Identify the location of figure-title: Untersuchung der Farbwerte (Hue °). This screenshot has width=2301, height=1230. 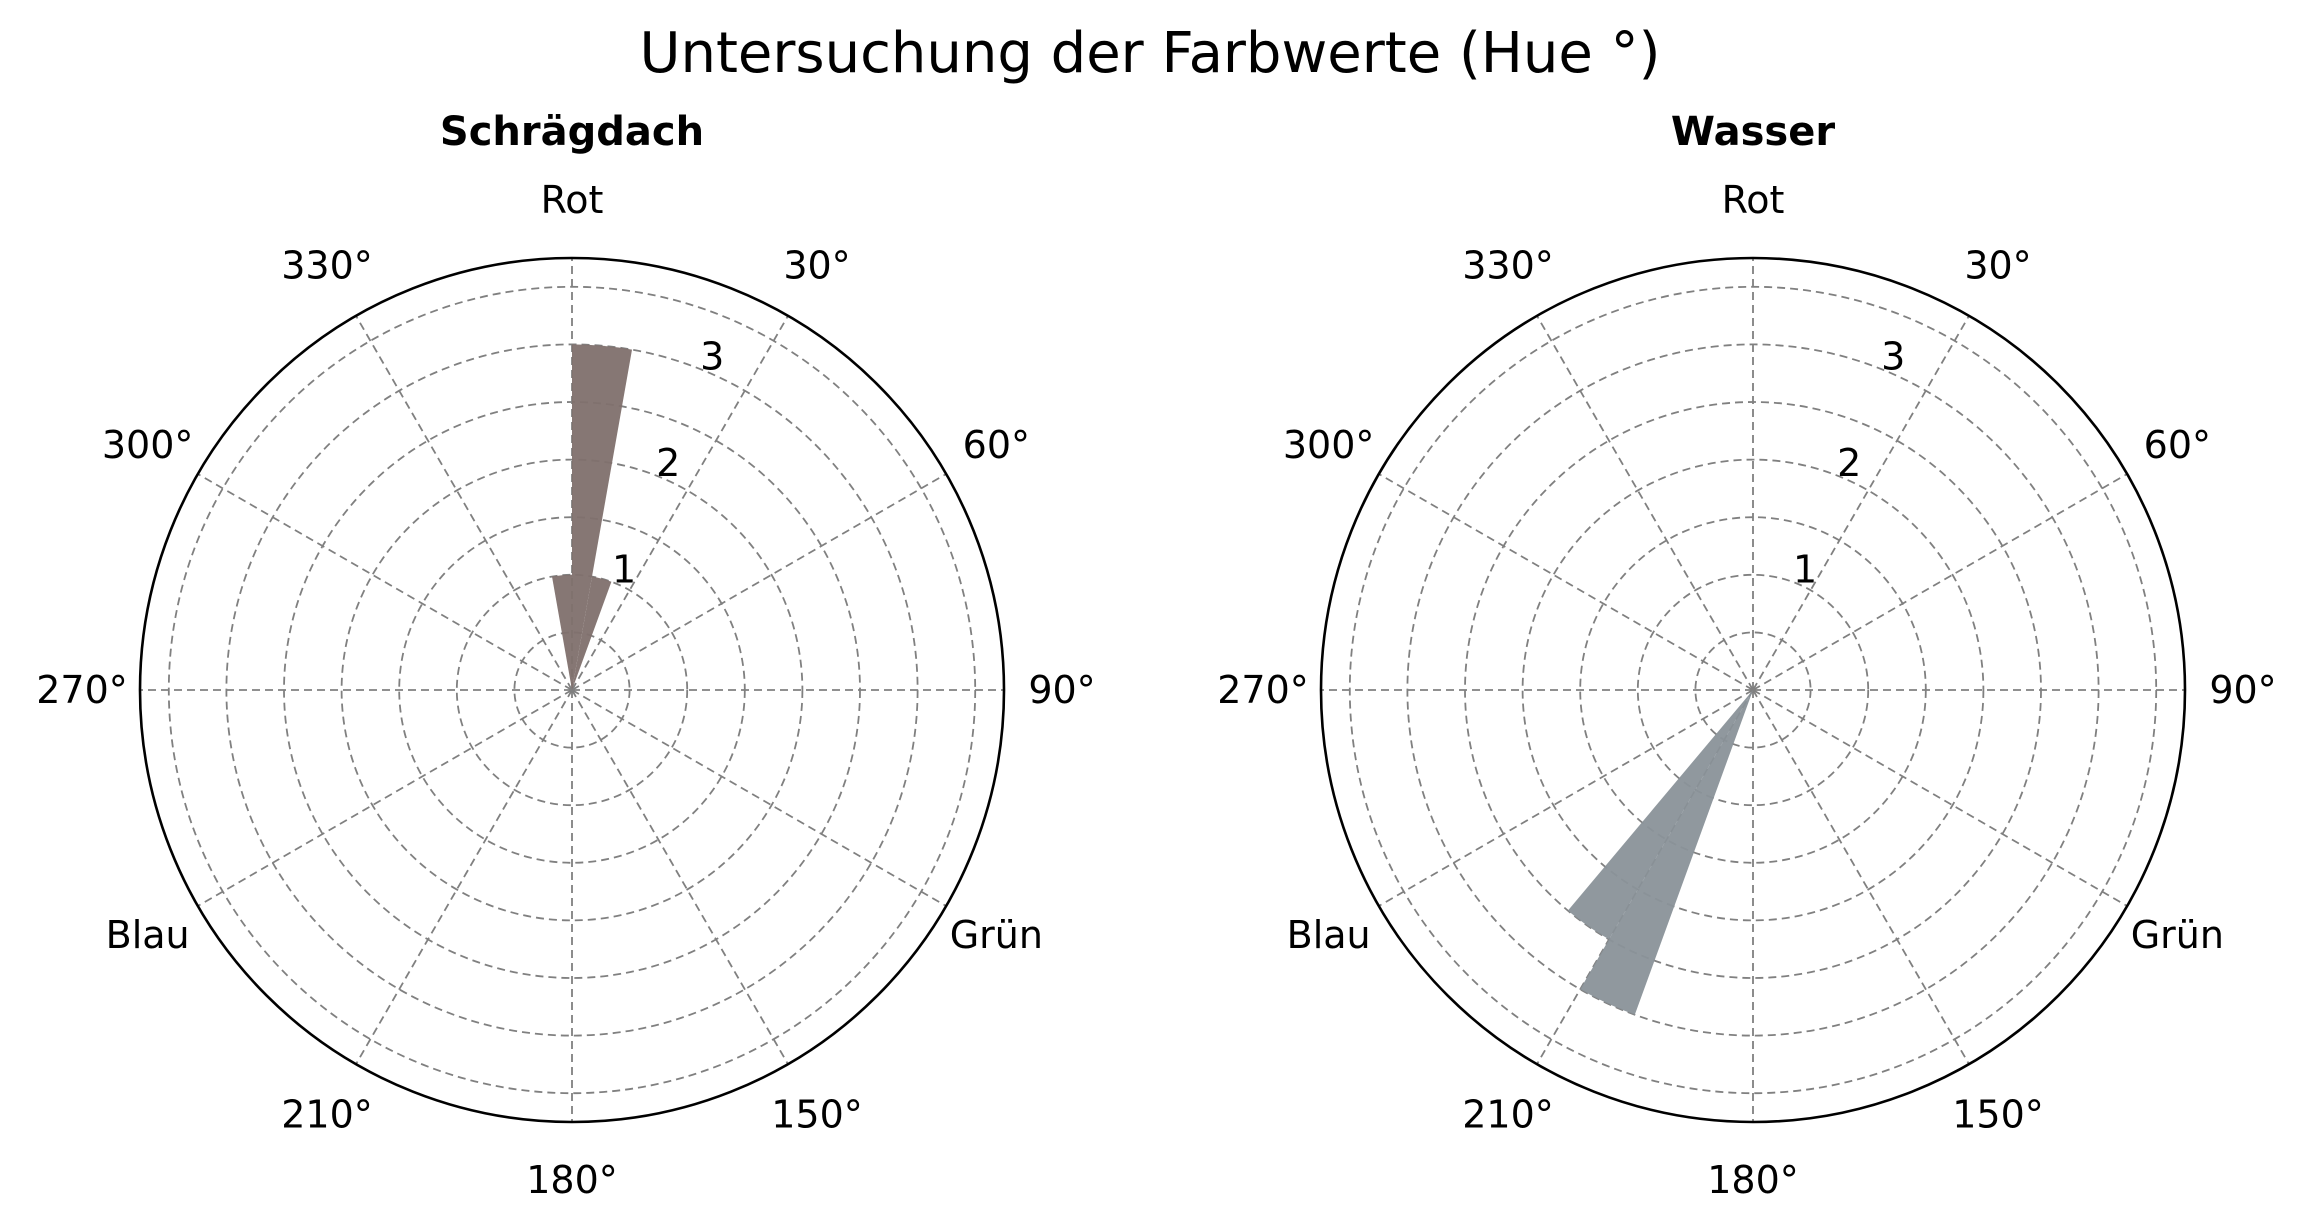
(1149, 53).